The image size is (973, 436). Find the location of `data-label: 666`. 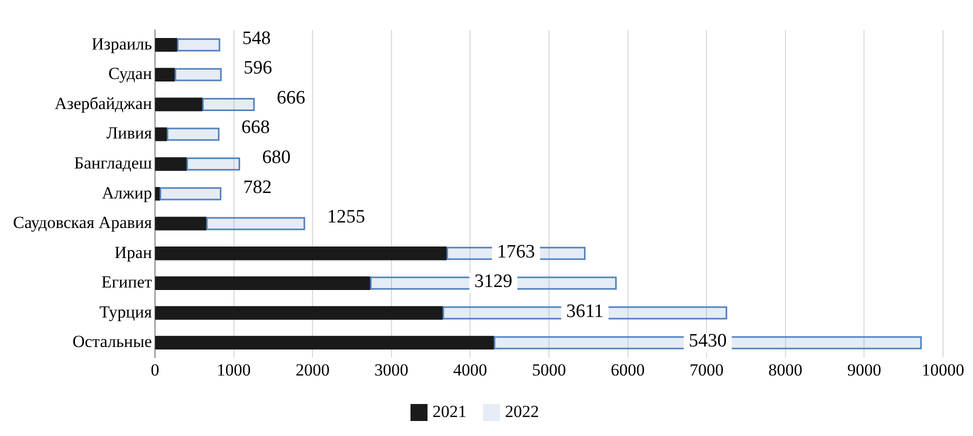

data-label: 666 is located at coordinates (291, 97).